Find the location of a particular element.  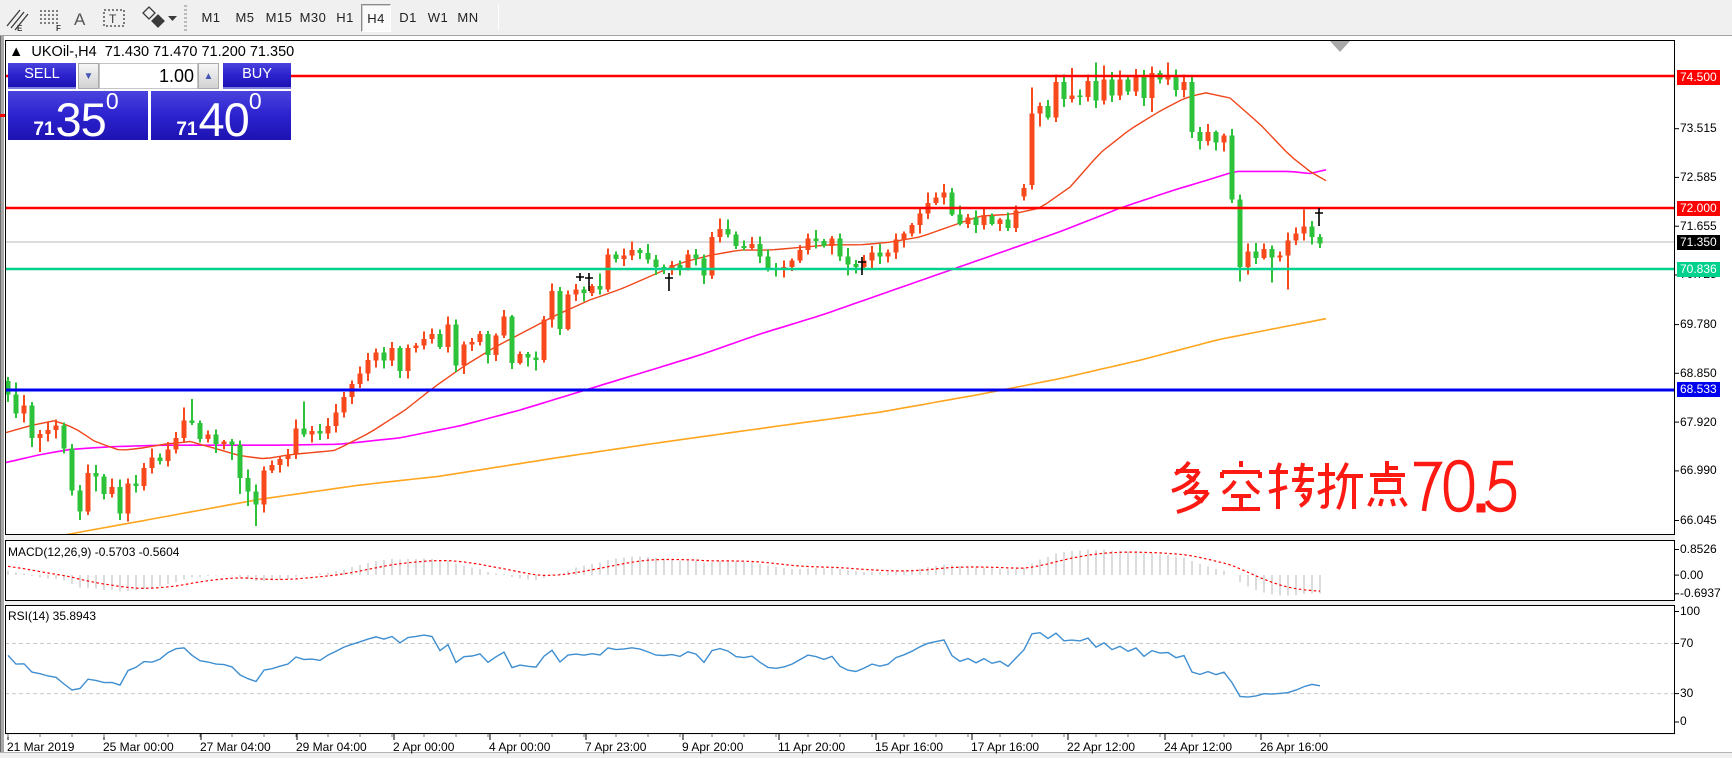

svg-text: F is located at coordinates (58, 28).